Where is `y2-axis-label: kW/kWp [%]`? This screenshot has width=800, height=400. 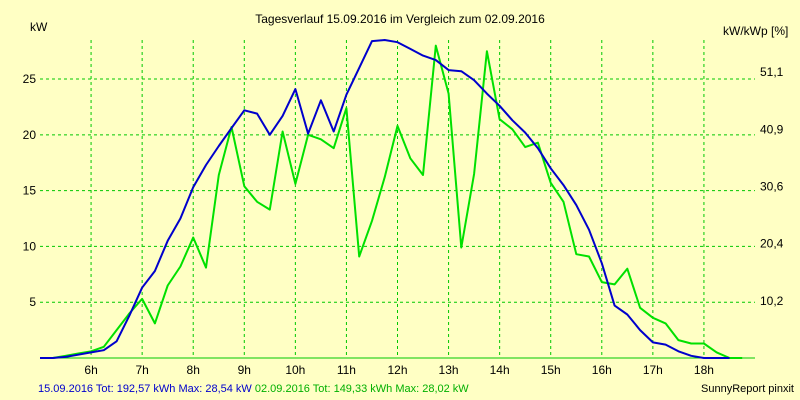
y2-axis-label: kW/kWp [%] is located at coordinates (755, 31).